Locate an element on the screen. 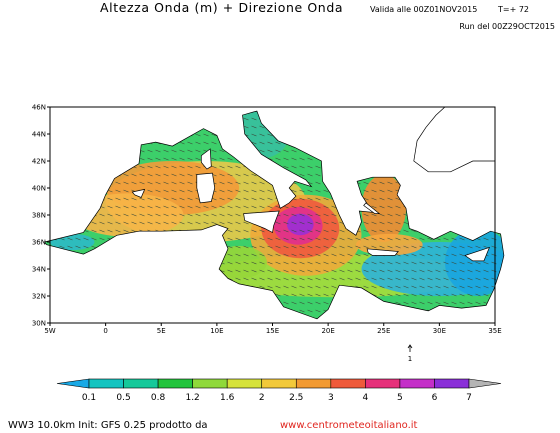 The width and height of the screenshot is (560, 433). legend-left-end is located at coordinates (73, 383).